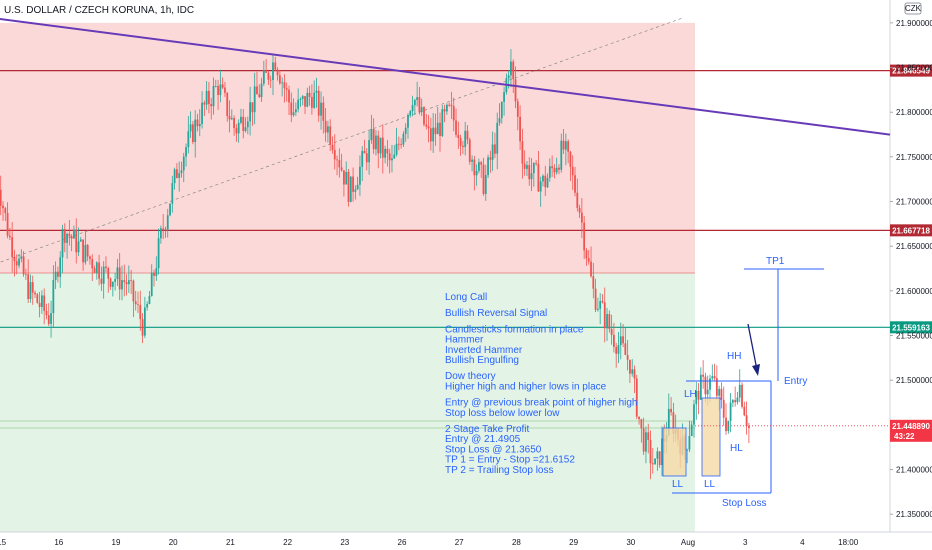  I want to click on level-label-2: 21.559163, so click(911, 327).